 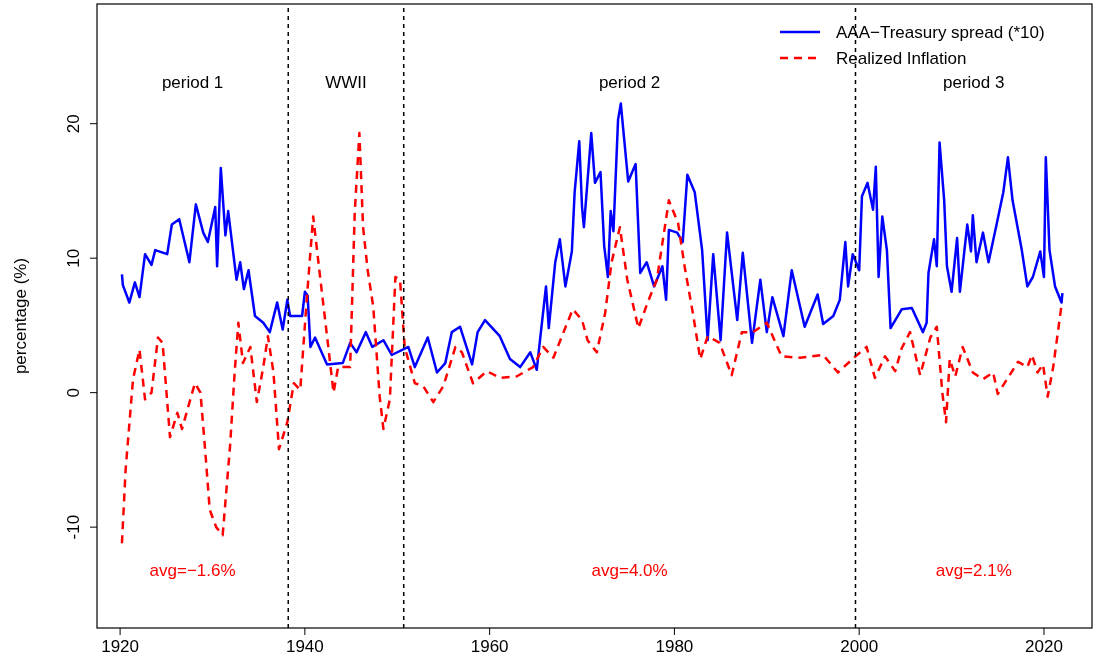 I want to click on y-axis-title: percentage (%), so click(x=20, y=316).